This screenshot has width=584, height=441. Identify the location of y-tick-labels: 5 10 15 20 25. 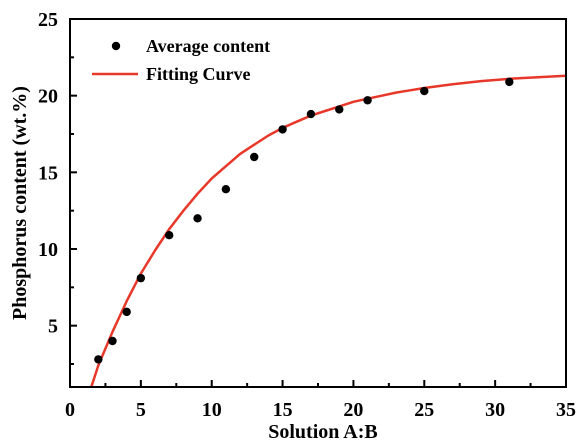
(48, 173).